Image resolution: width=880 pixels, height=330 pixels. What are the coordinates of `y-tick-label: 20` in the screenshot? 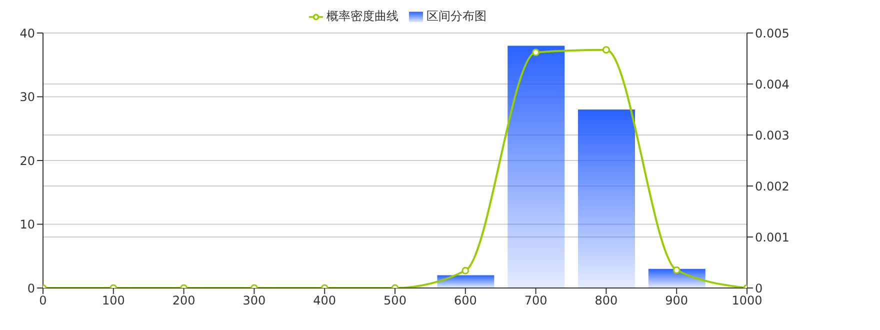 It's located at (27, 161).